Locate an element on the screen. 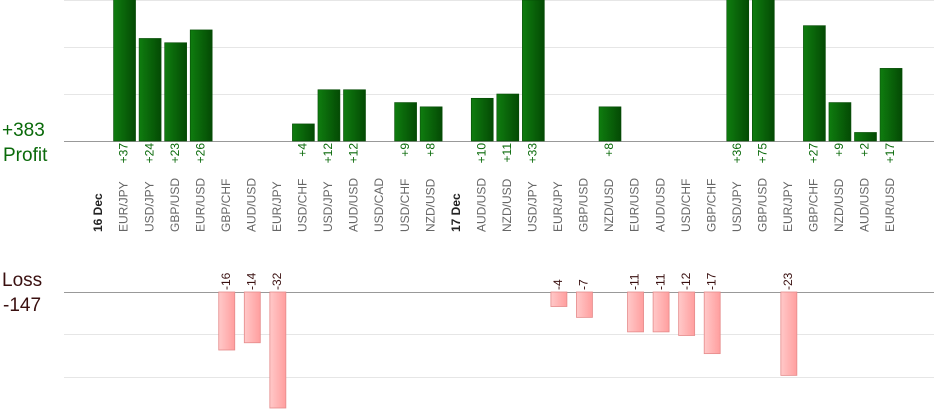 Image resolution: width=934 pixels, height=420 pixels. profit-label: Profit is located at coordinates (25, 155).